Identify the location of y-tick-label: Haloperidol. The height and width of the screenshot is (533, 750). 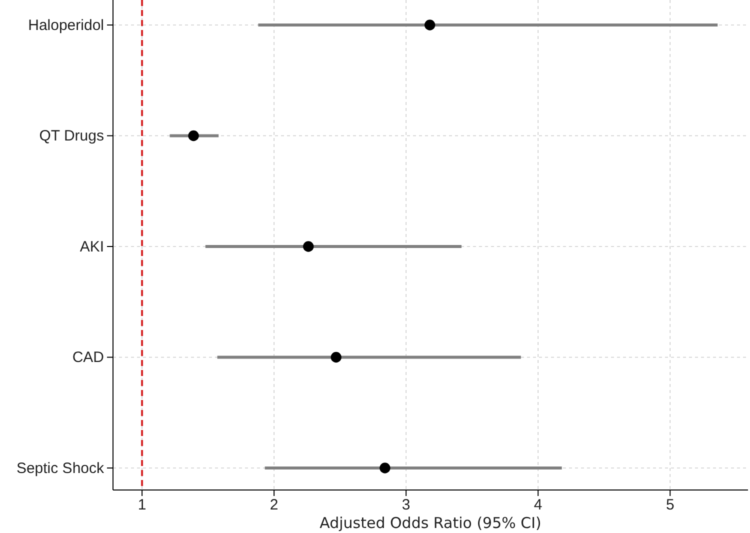
(66, 25).